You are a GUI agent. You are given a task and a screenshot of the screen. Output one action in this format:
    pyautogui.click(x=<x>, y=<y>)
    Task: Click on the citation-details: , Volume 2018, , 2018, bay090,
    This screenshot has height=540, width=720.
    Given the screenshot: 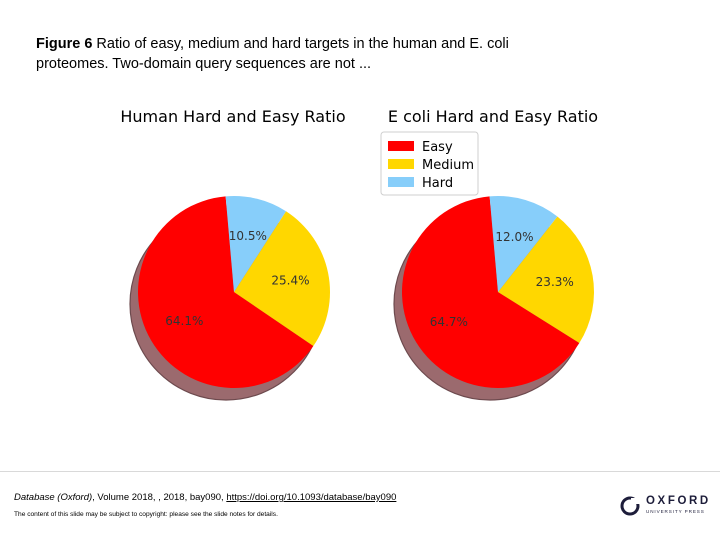 What is the action you would take?
    pyautogui.click(x=159, y=497)
    